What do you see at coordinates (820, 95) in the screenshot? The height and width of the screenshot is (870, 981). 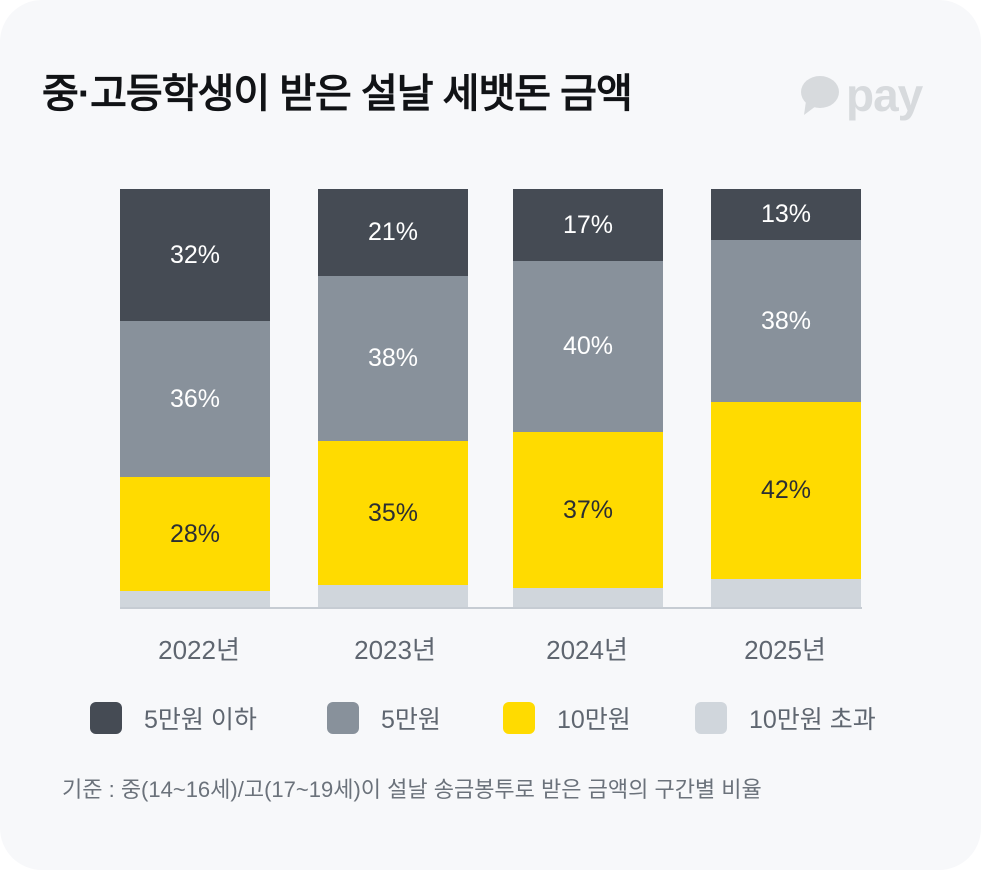 I see `speech-bubble-icon` at bounding box center [820, 95].